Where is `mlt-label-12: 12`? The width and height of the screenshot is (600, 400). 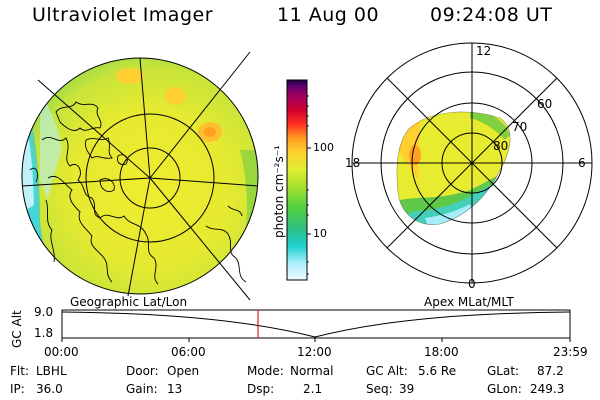 mlt-label-12: 12 is located at coordinates (484, 51).